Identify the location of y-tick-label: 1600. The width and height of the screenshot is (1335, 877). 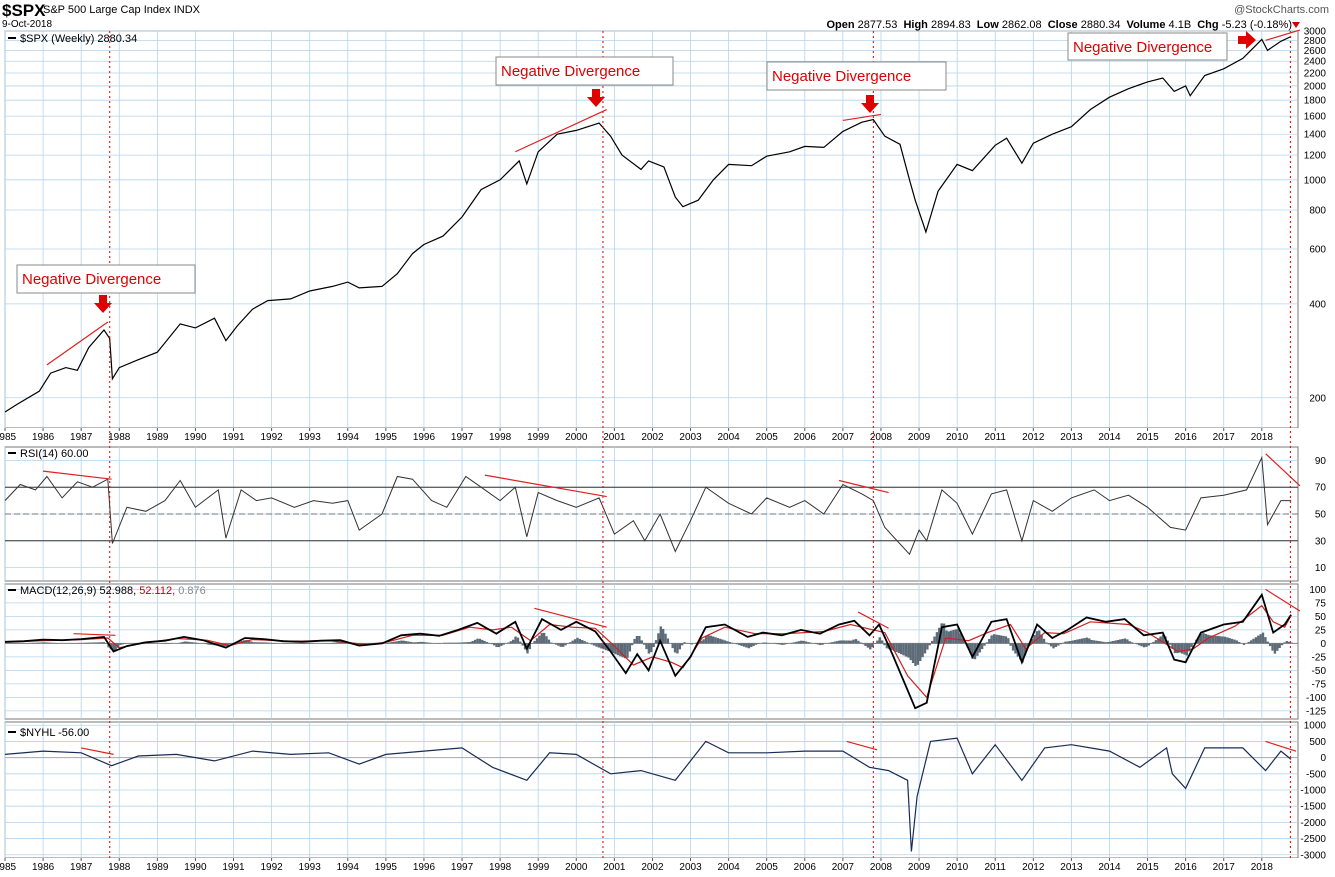
(1315, 117).